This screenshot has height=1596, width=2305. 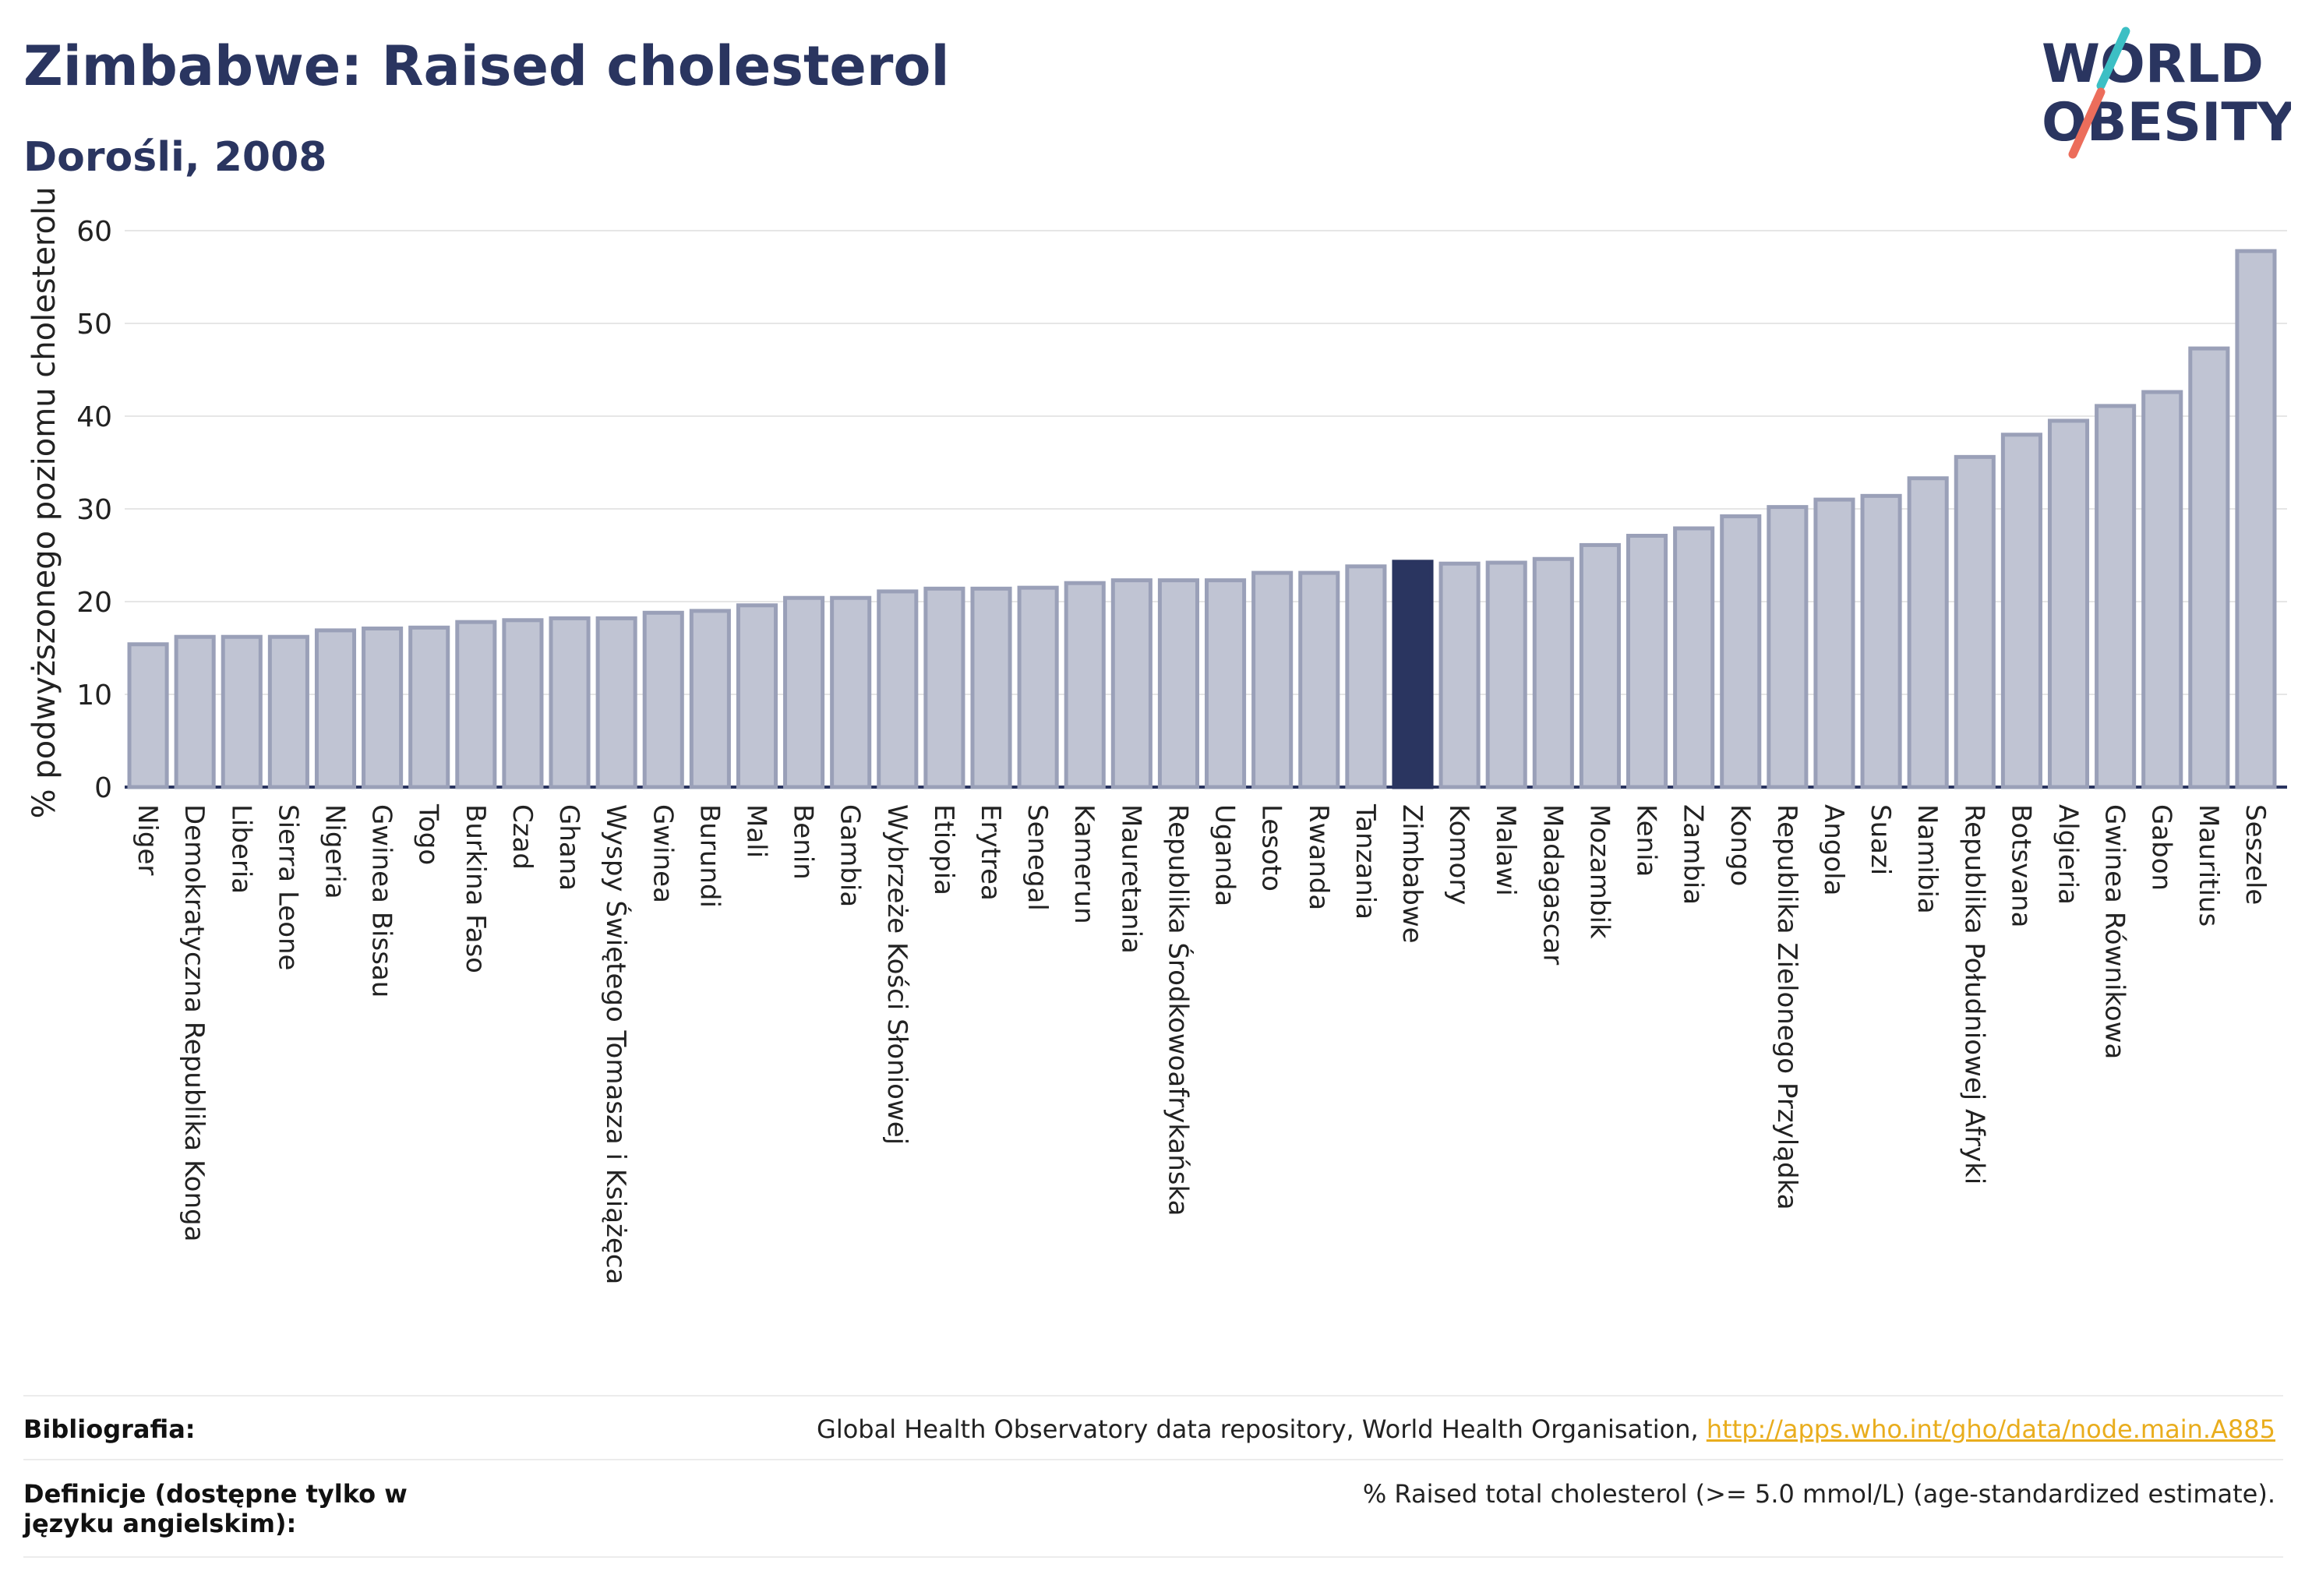 What do you see at coordinates (522, 837) in the screenshot?
I see `x-tick-label: Czad` at bounding box center [522, 837].